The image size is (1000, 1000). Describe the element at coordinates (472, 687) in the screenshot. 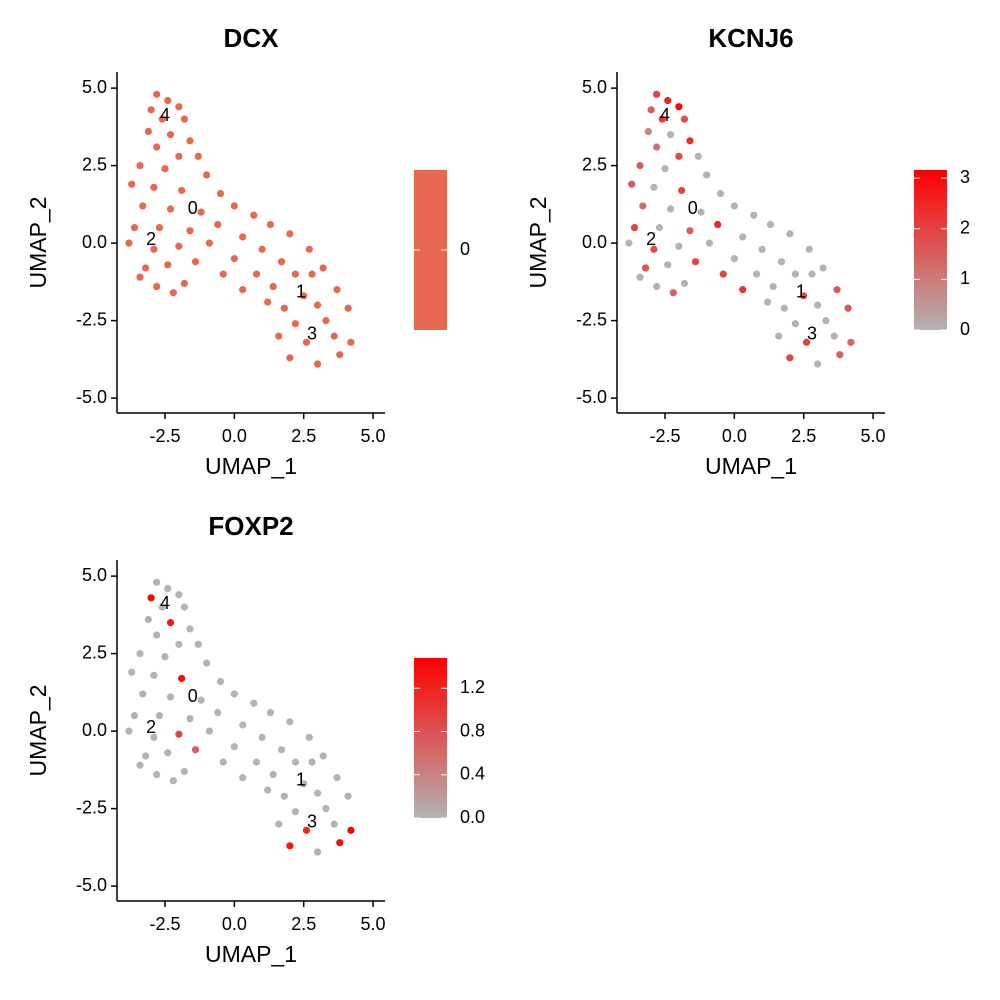

I see `colorbar-label: 1.2` at that location.